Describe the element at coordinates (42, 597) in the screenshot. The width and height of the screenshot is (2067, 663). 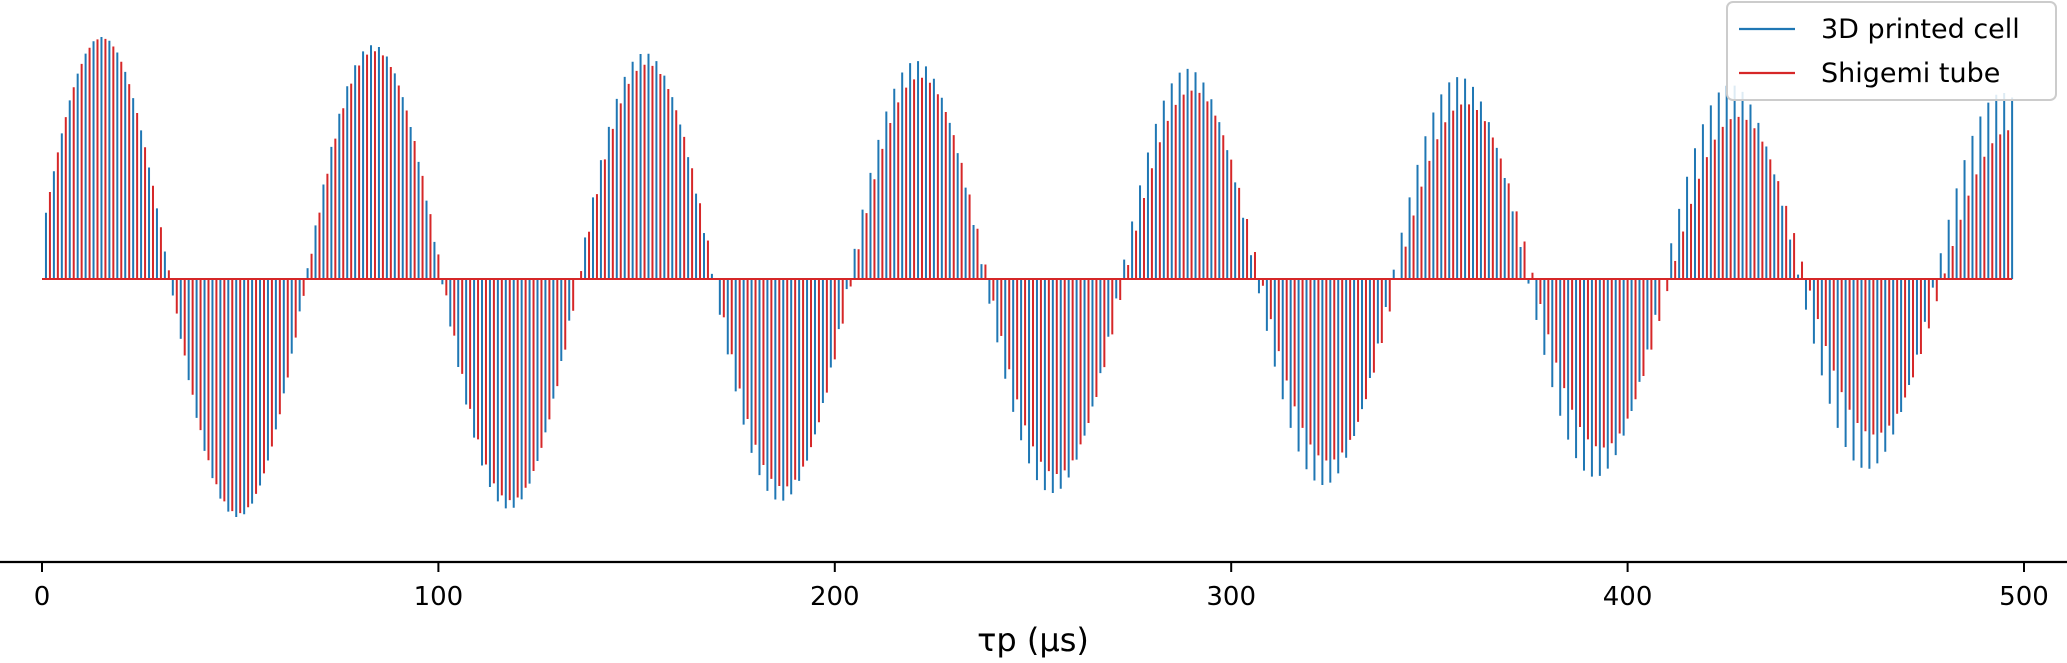
I see `x-tick-label: 0` at that location.